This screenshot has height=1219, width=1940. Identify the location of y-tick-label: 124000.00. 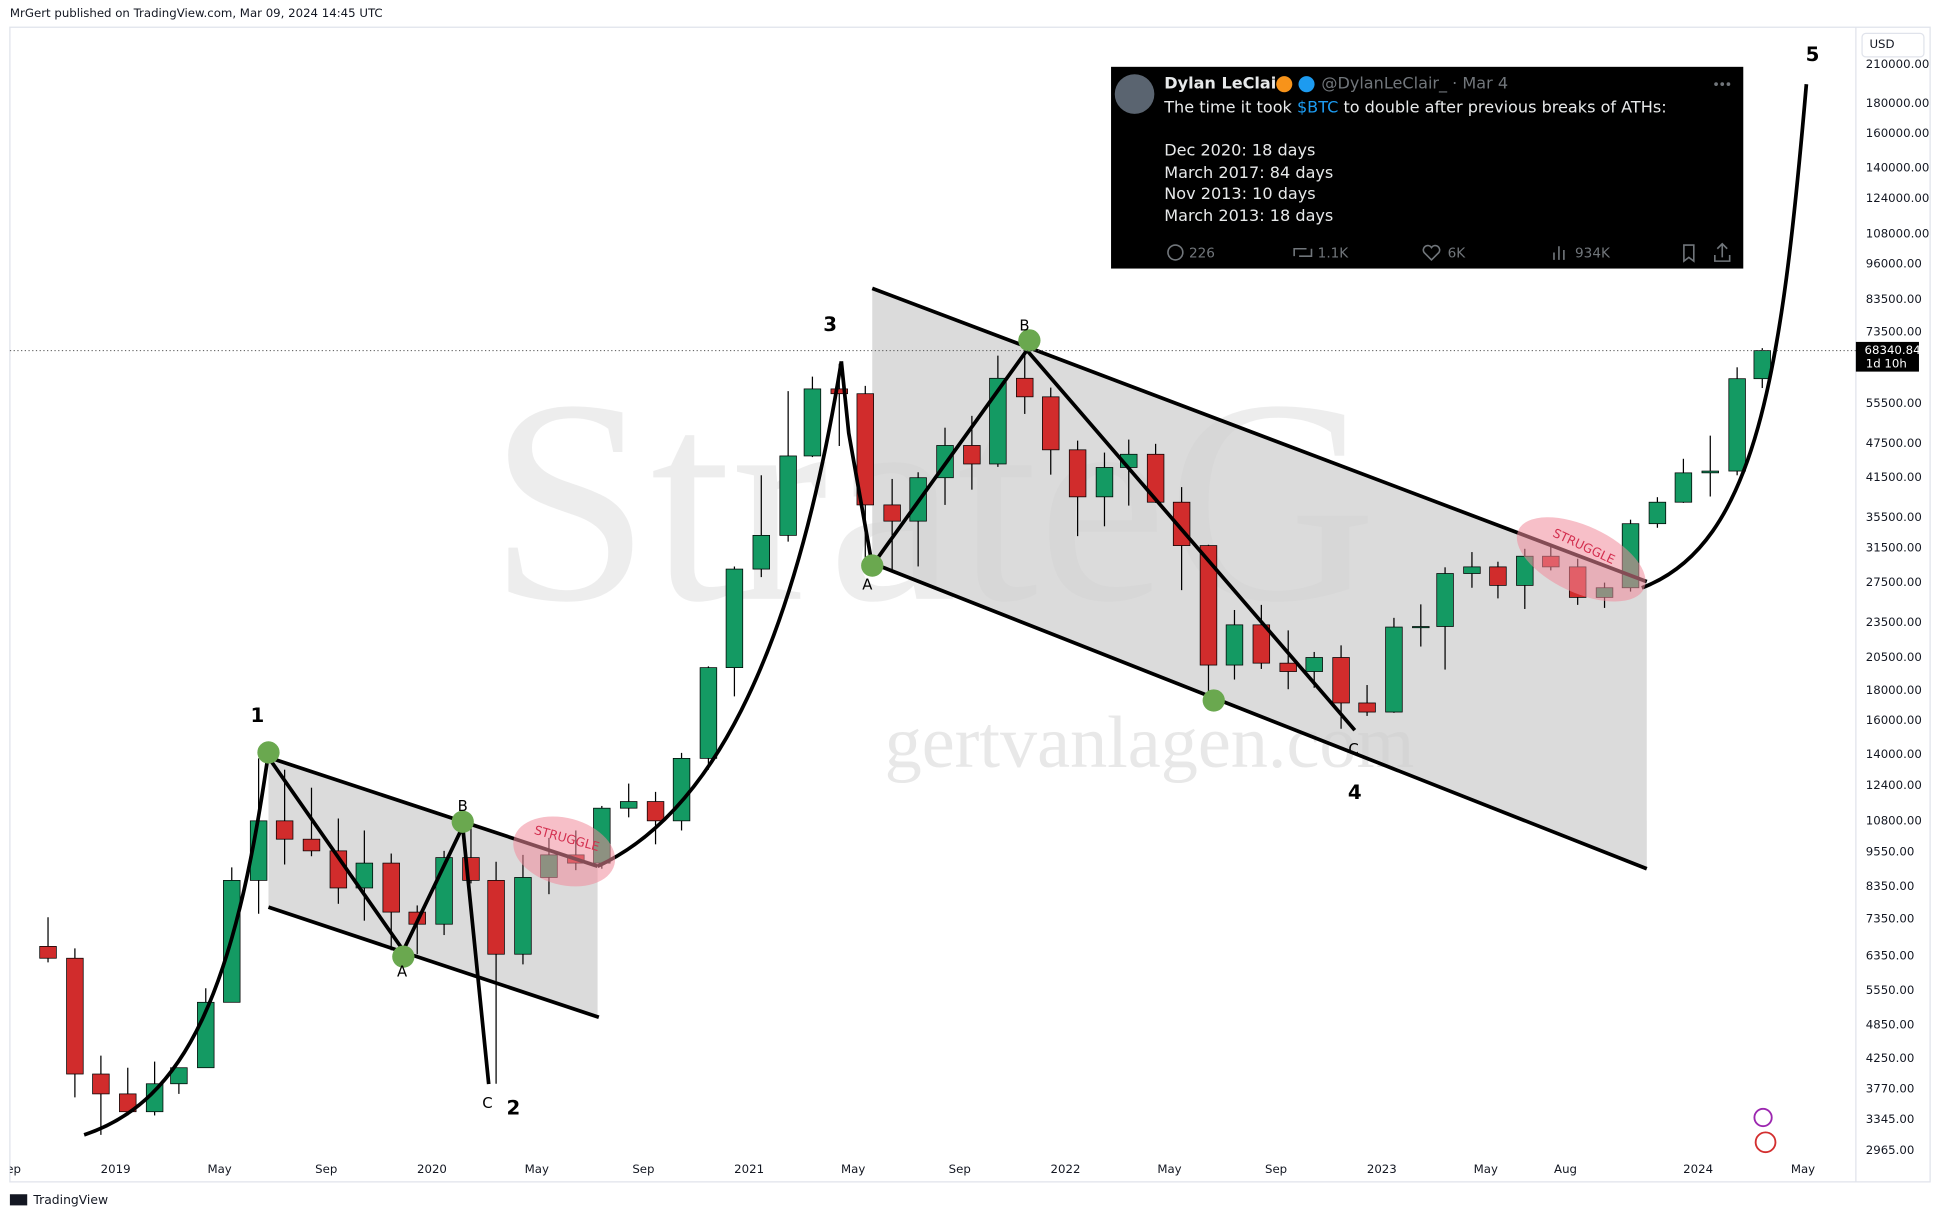
(1898, 198).